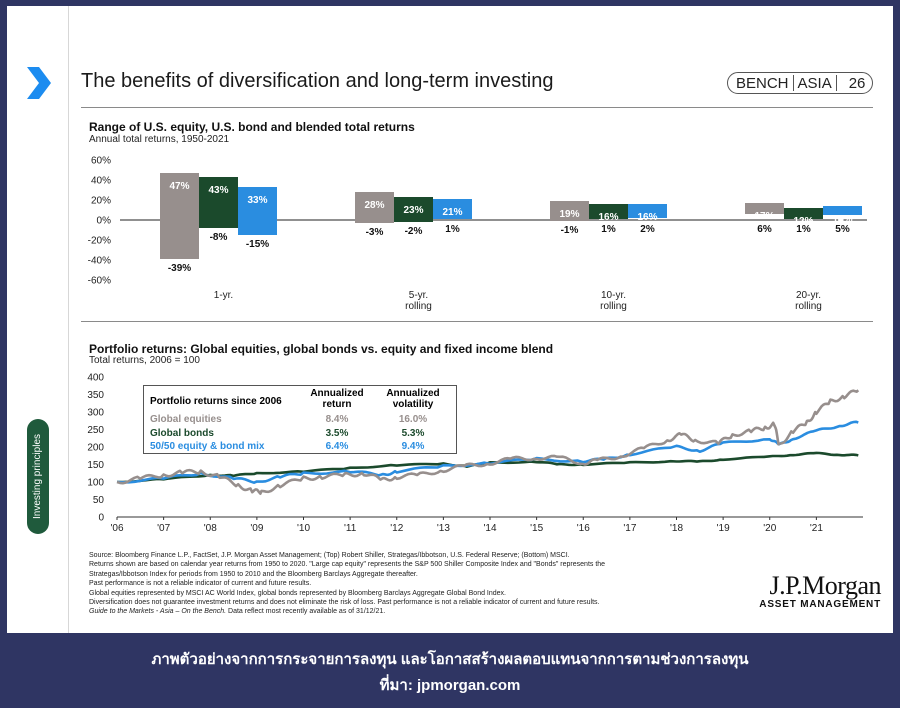  What do you see at coordinates (163, 528) in the screenshot?
I see `x-tick-label: '07` at bounding box center [163, 528].